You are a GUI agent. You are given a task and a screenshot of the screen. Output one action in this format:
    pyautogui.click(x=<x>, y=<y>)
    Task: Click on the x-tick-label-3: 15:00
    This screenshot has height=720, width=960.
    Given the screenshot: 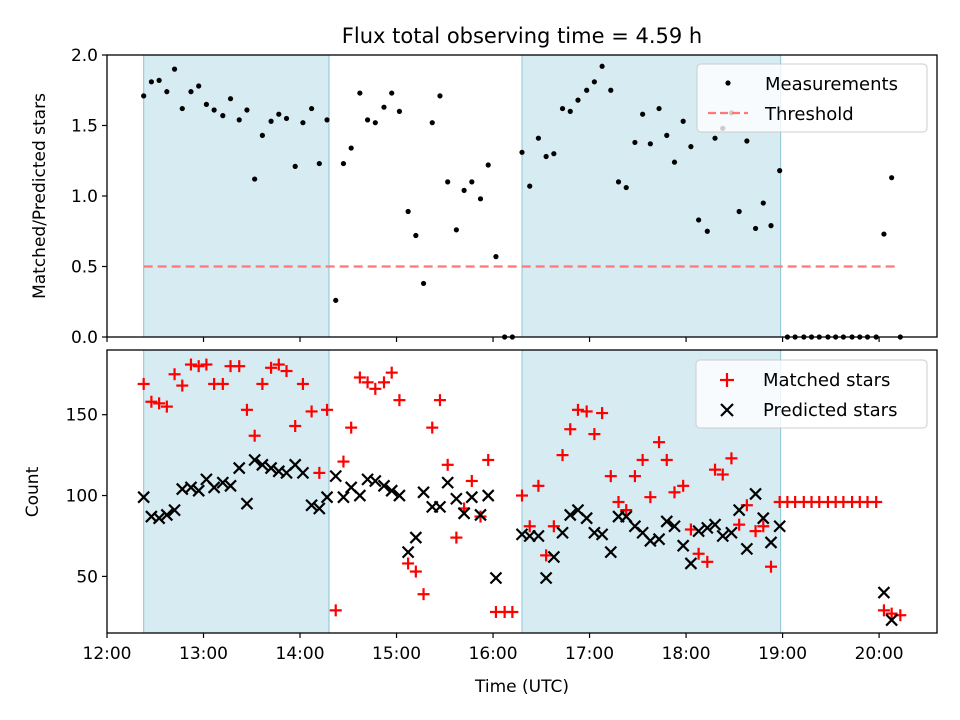 What is the action you would take?
    pyautogui.click(x=396, y=654)
    